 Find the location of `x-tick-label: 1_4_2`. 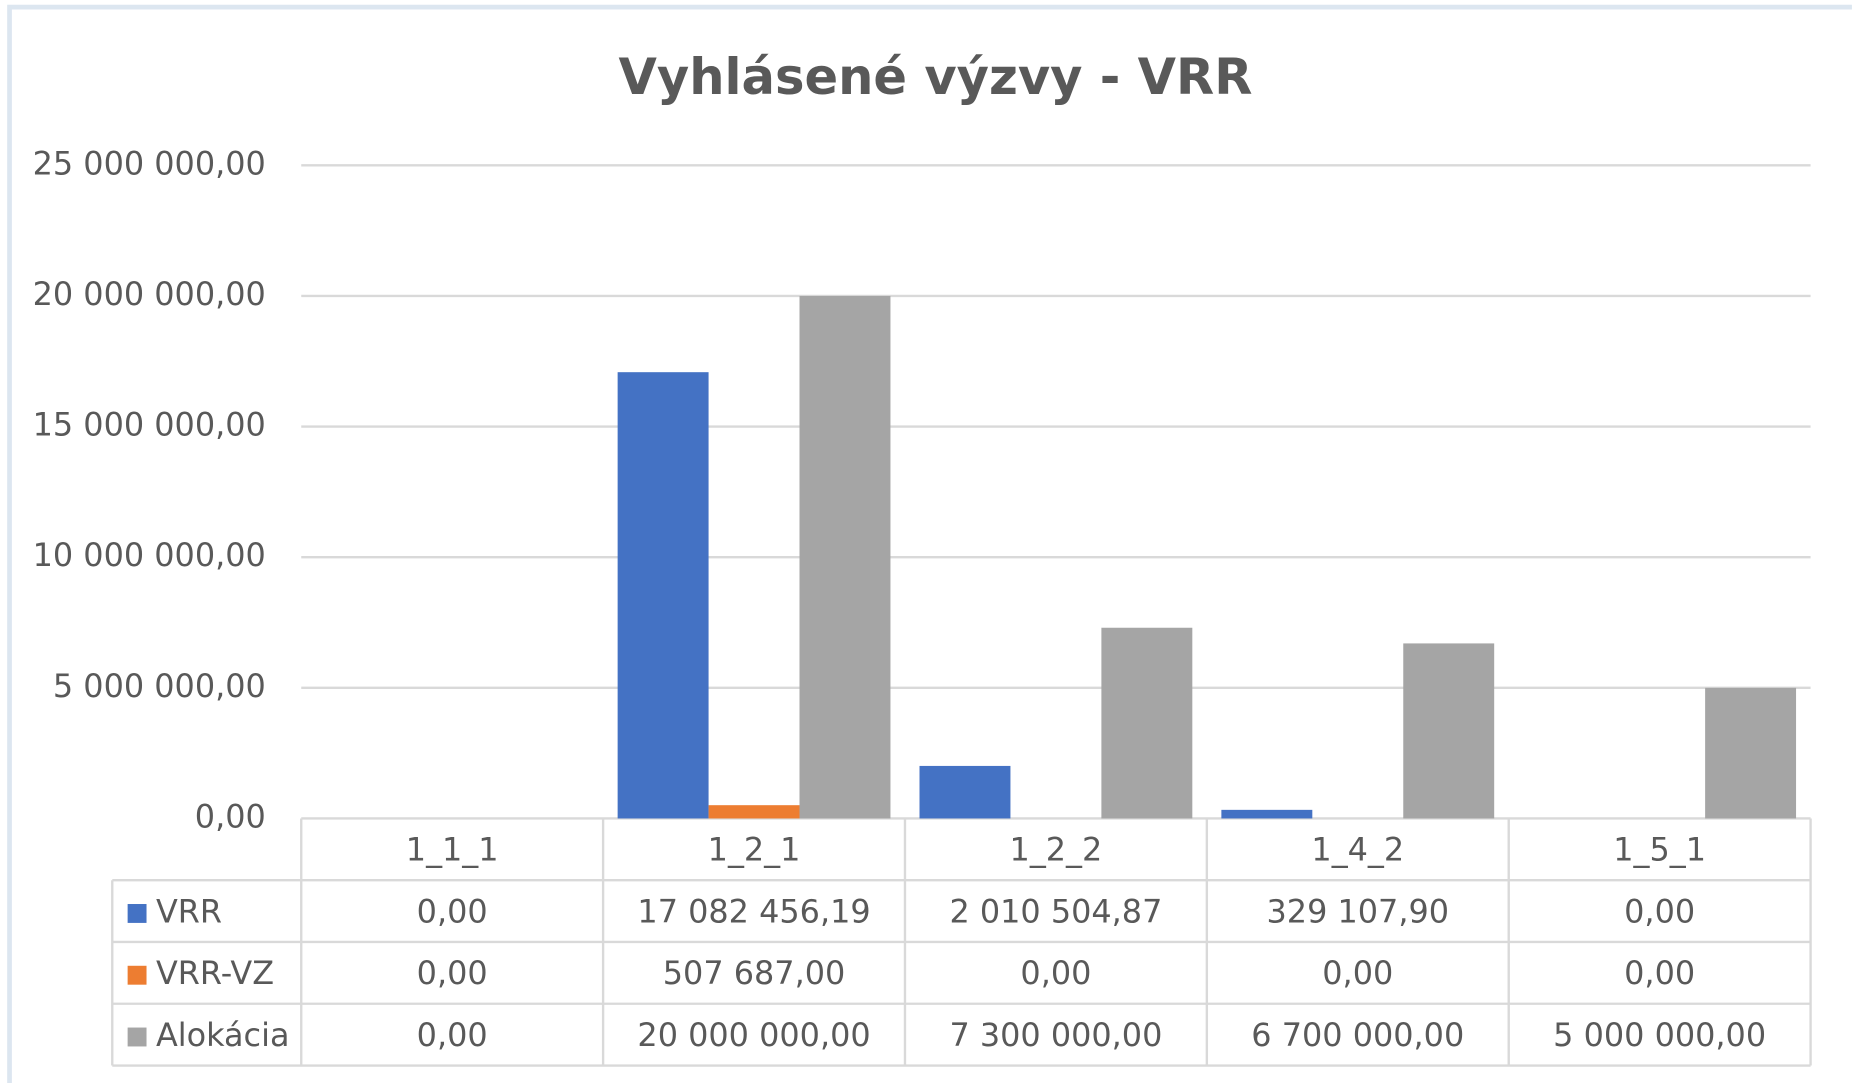

x-tick-label: 1_4_2 is located at coordinates (1357, 850).